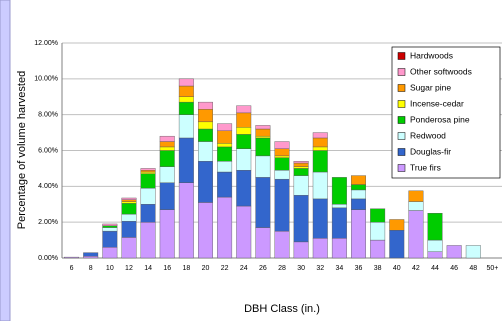 This screenshot has height=321, width=502. Describe the element at coordinates (244, 268) in the screenshot. I see `x-tick-label: 24` at that location.